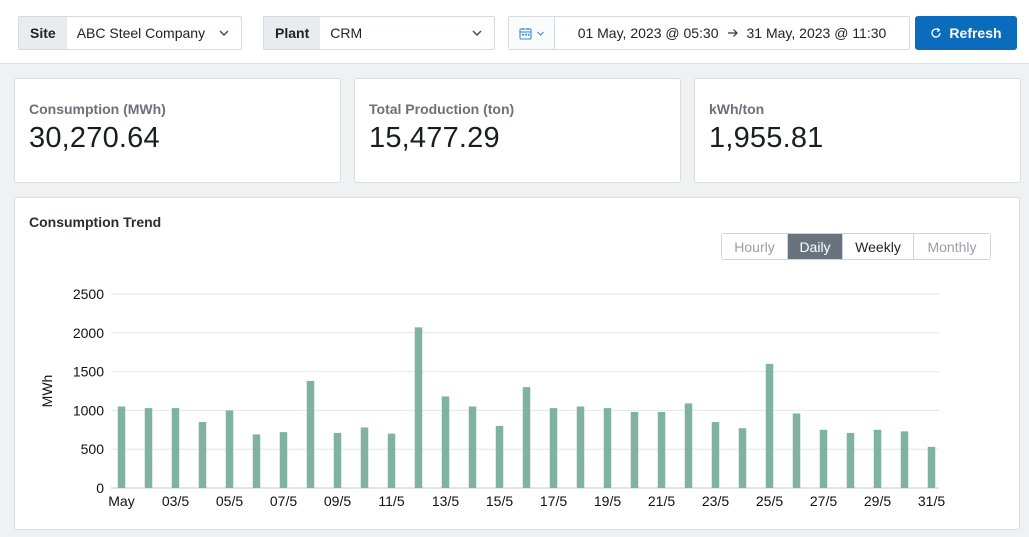  What do you see at coordinates (292, 33) in the screenshot?
I see `plant-label: Plant` at bounding box center [292, 33].